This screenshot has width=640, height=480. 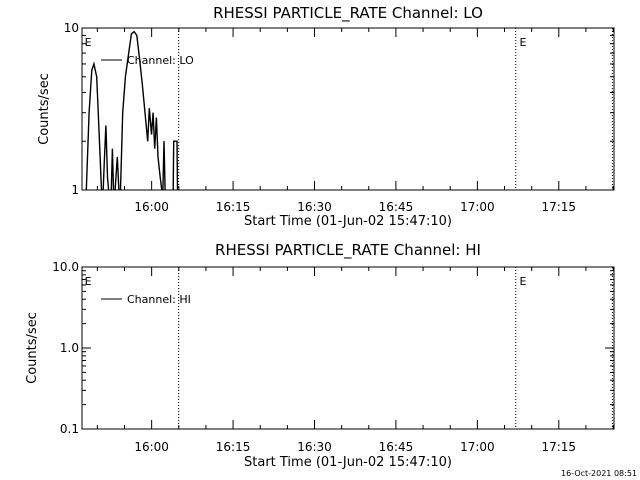 I want to click on panel-1-y-tick-label: 10, so click(x=71, y=28).